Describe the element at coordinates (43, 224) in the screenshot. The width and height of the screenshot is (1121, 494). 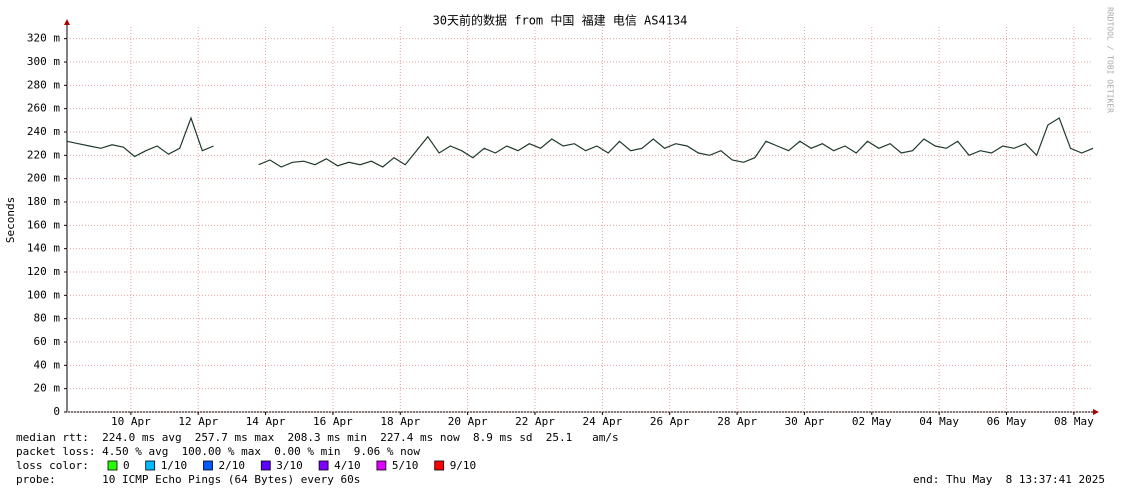
I see `y-tick-label: 160 m` at that location.